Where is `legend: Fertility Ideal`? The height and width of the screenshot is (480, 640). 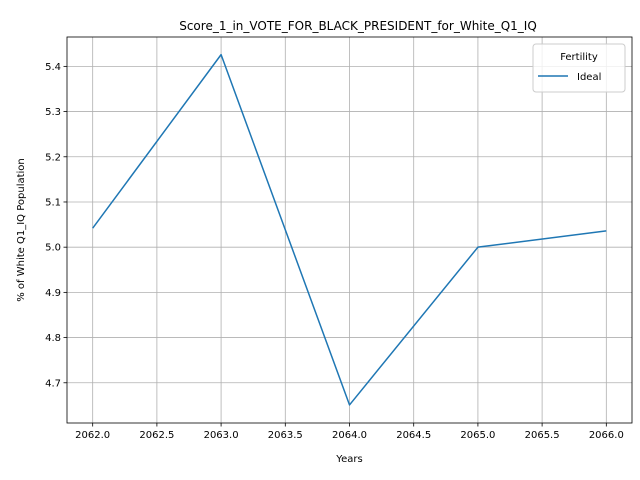 legend: Fertility Ideal is located at coordinates (579, 68).